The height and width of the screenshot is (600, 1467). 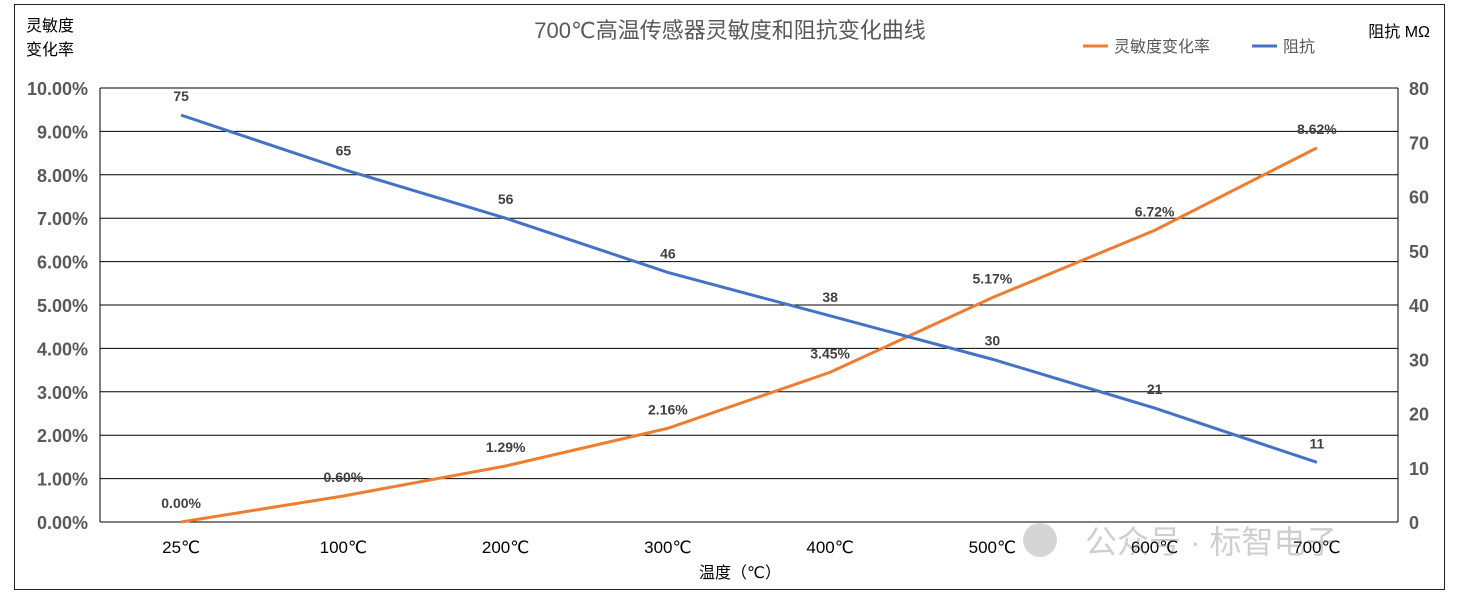 What do you see at coordinates (1414, 523) in the screenshot?
I see `y-right-tick-label: 0` at bounding box center [1414, 523].